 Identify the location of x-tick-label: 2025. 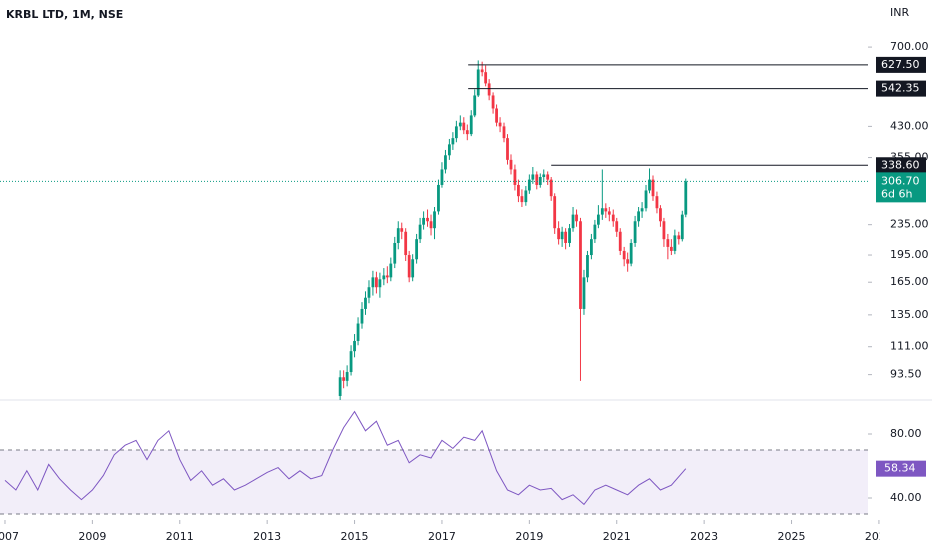
(792, 536).